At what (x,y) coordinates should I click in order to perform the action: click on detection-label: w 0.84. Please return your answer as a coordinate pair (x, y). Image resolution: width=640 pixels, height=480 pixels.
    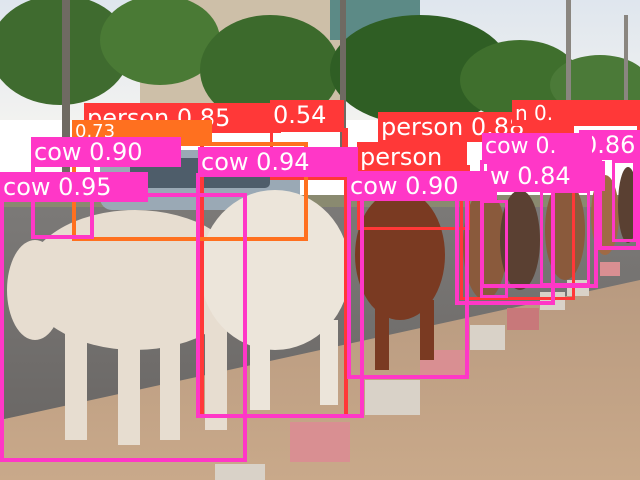
    Looking at the image, I should click on (546, 176).